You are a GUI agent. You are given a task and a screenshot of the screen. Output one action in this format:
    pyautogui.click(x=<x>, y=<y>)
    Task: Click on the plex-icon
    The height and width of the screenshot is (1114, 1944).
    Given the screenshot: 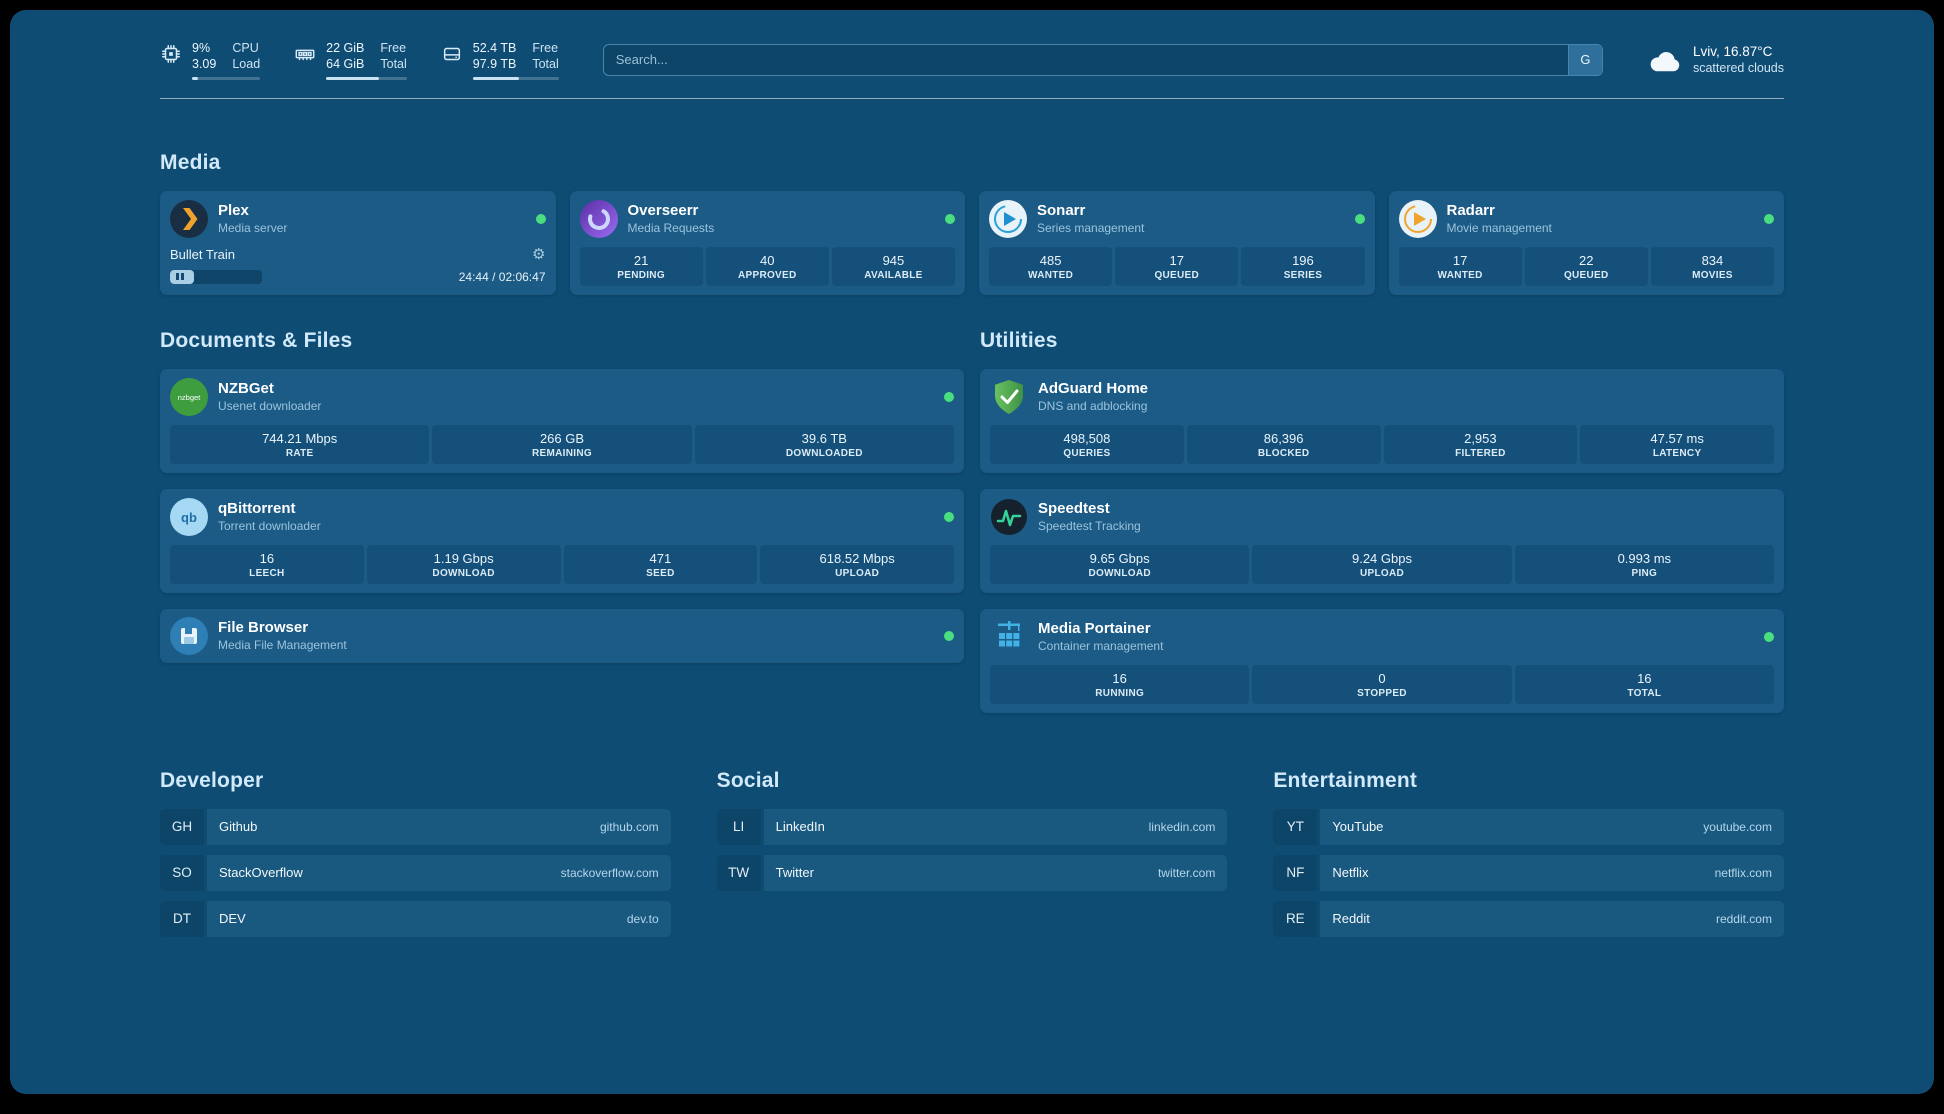 What is the action you would take?
    pyautogui.click(x=189, y=218)
    